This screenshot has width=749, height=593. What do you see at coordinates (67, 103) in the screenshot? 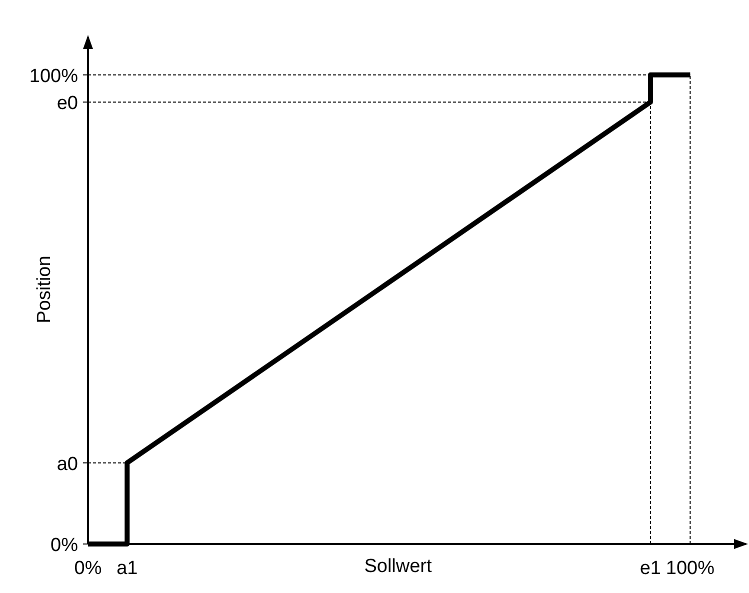
I see `y-tick-label: e0` at bounding box center [67, 103].